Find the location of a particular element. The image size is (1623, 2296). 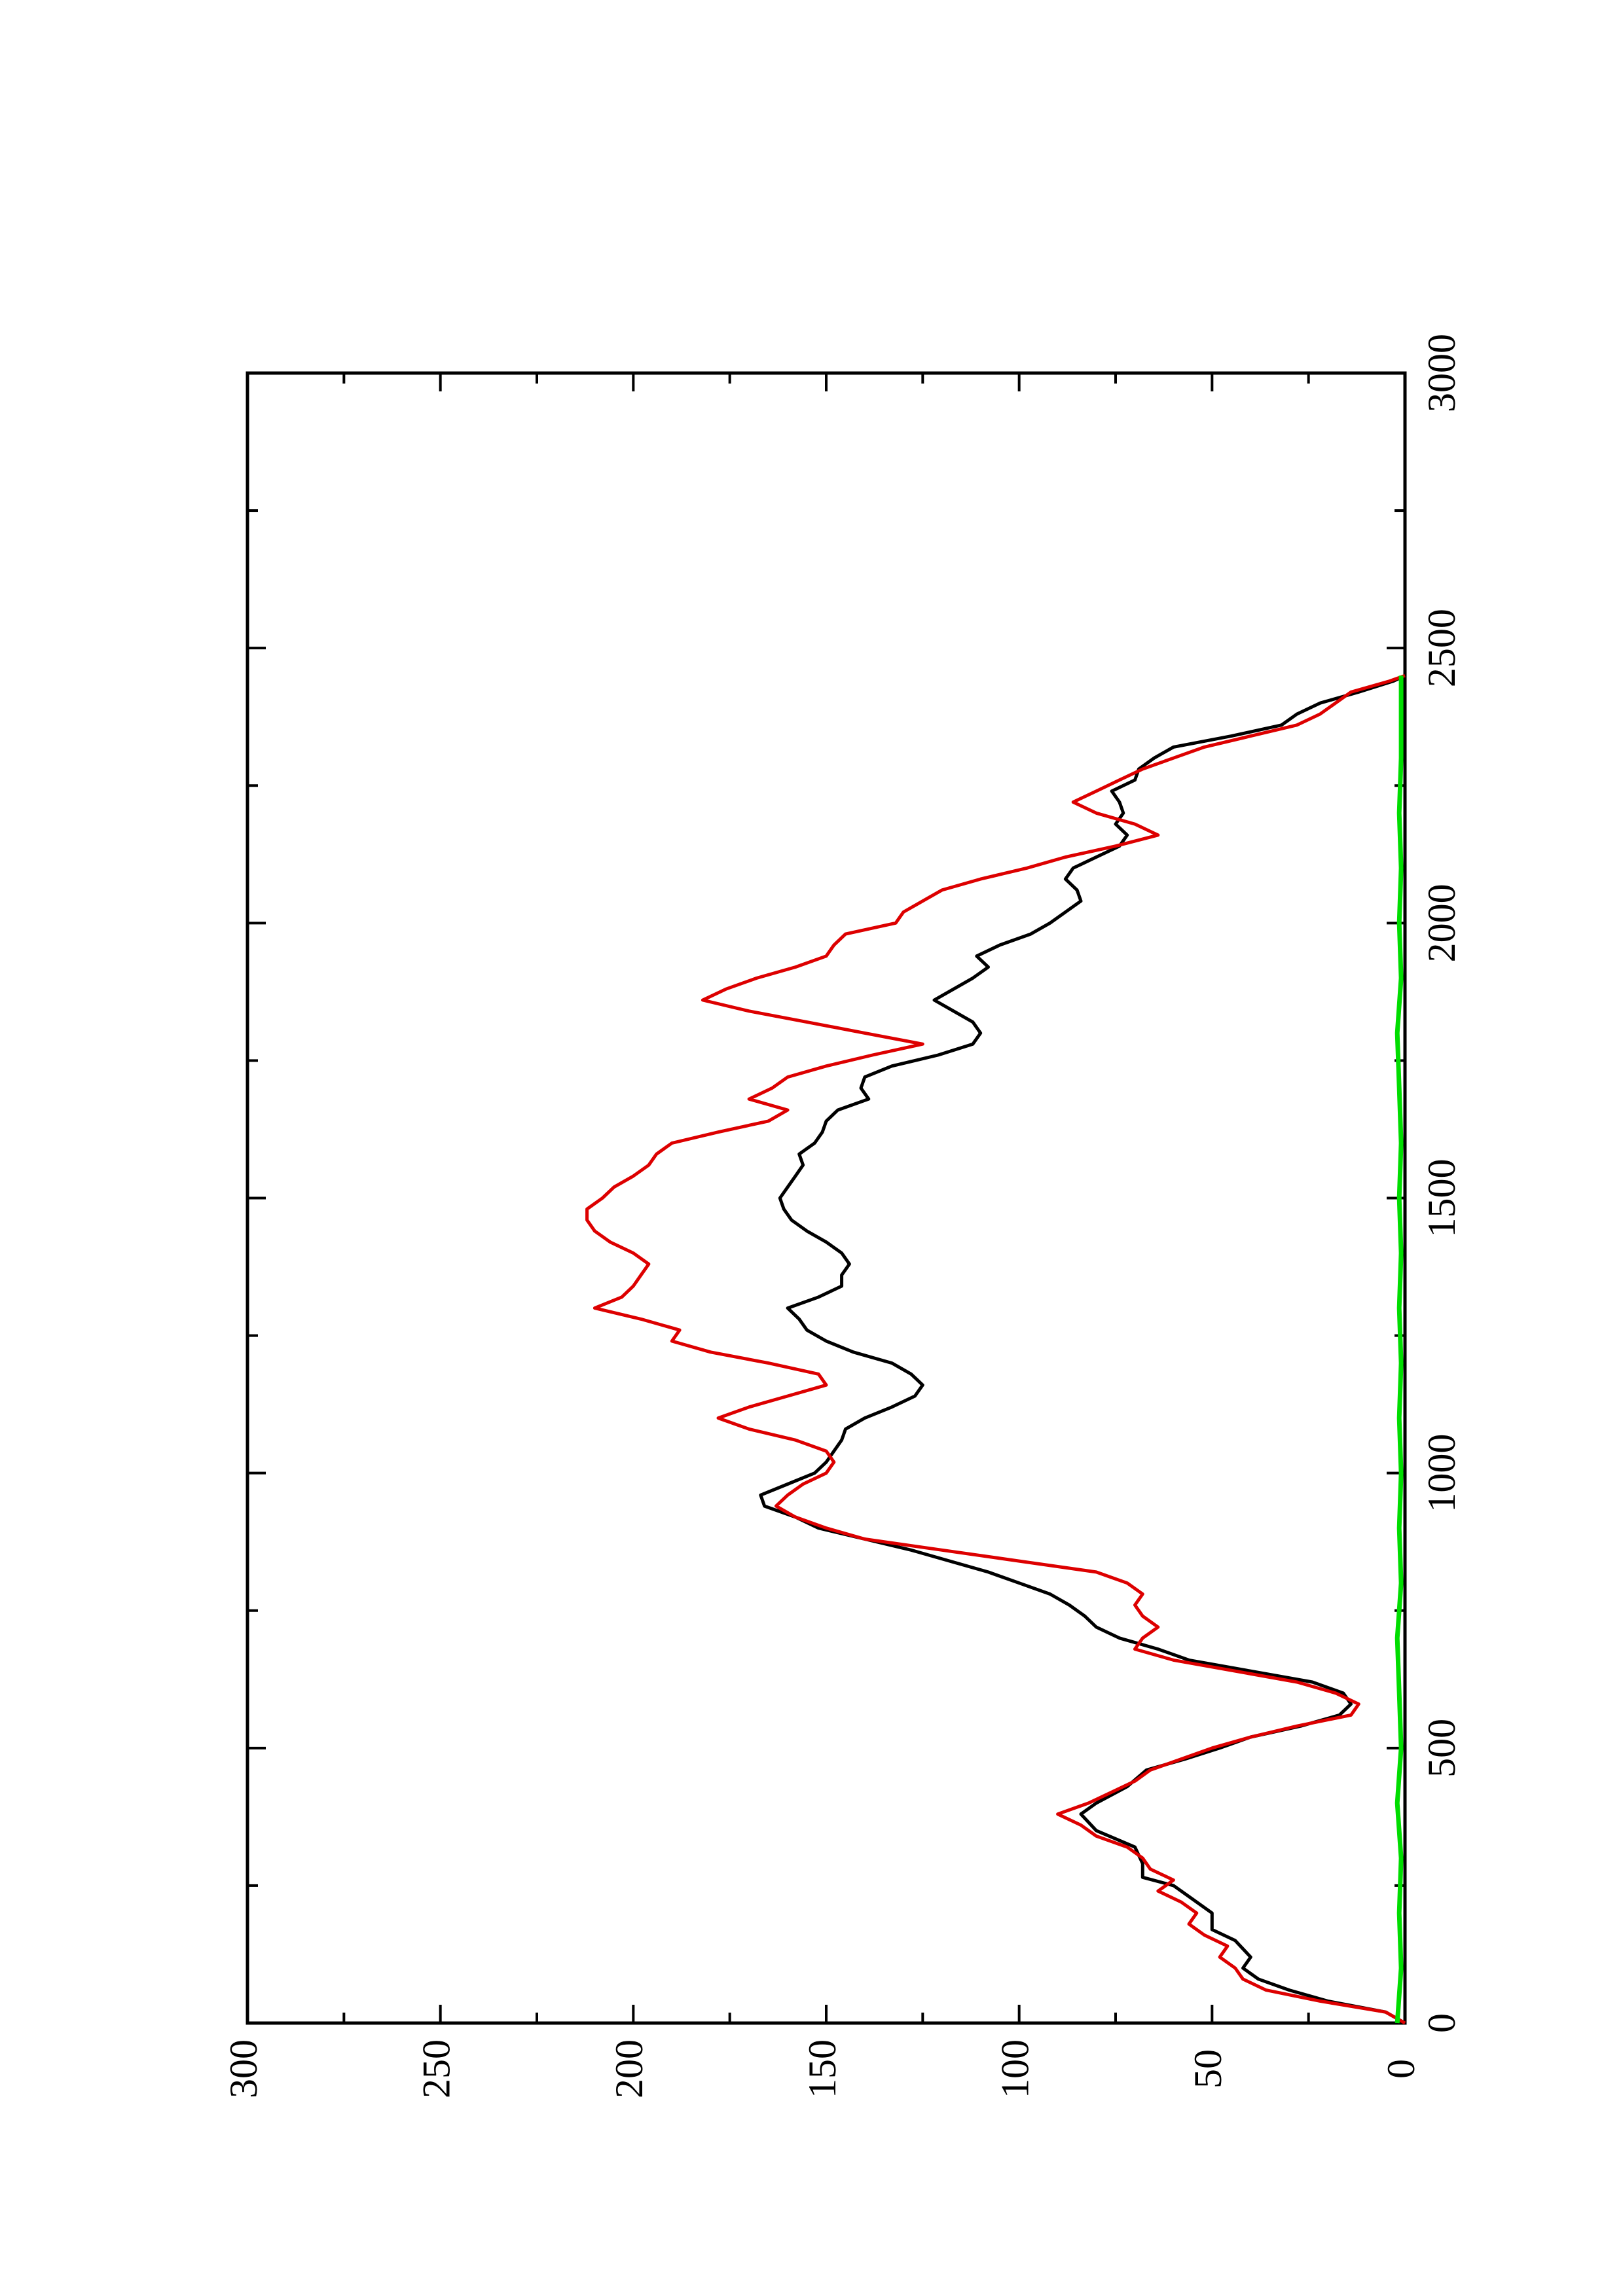

y-tick-label: 300 is located at coordinates (243, 2068).